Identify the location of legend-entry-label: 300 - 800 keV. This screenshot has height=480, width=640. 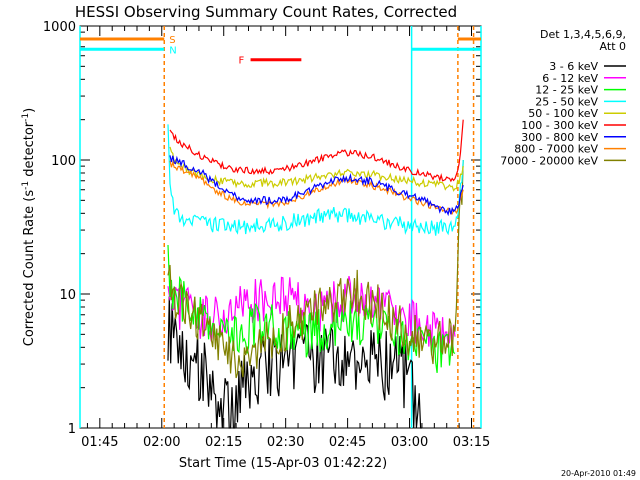
(559, 137).